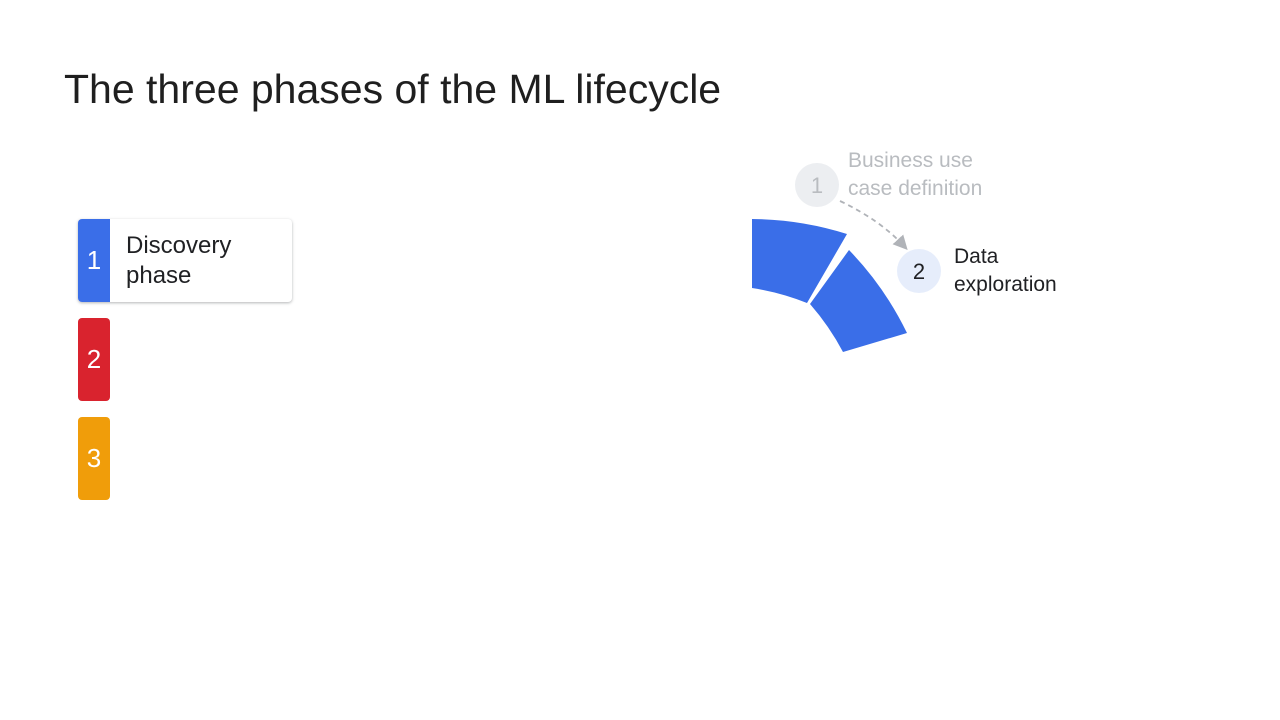  I want to click on phase-card-3: 3, so click(94, 458).